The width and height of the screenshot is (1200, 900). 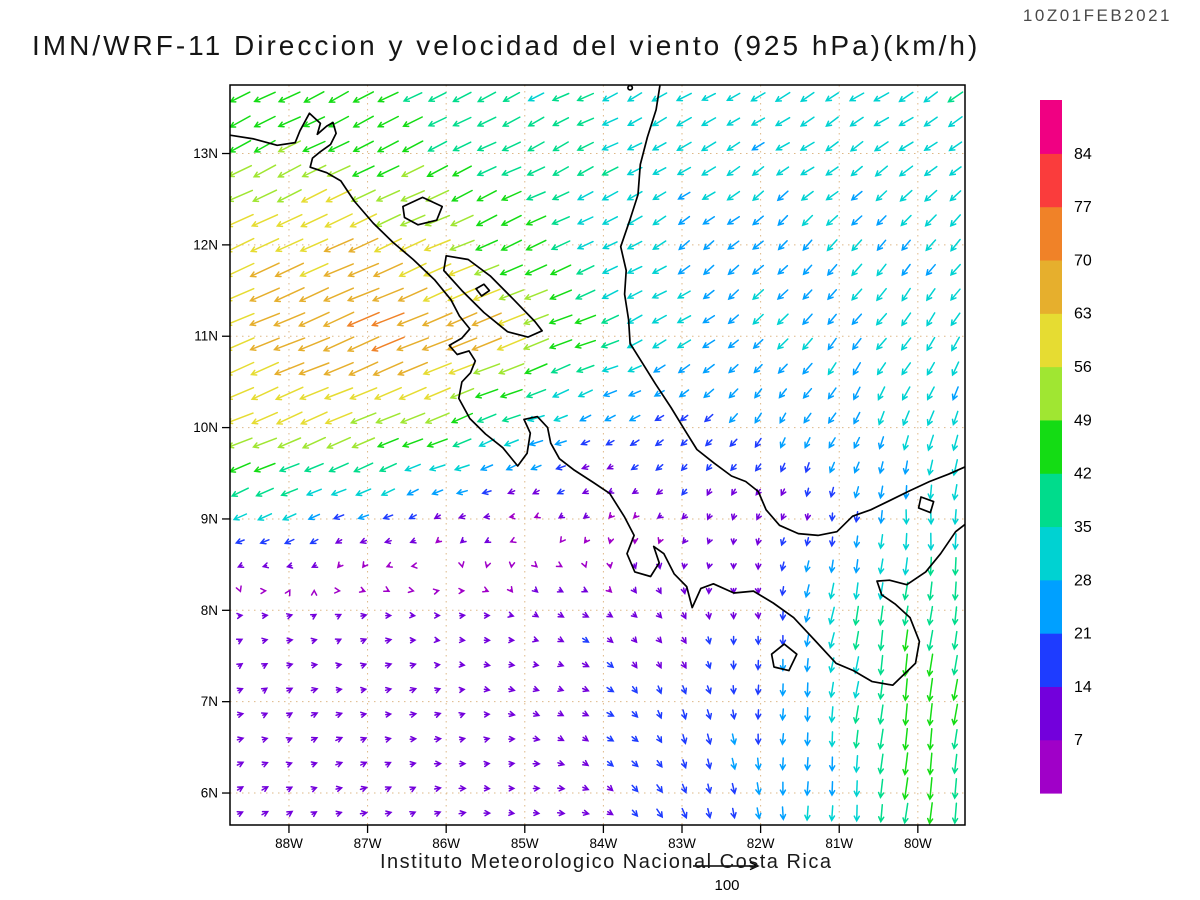 What do you see at coordinates (1083, 634) in the screenshot?
I see `colorbar-label: 21` at bounding box center [1083, 634].